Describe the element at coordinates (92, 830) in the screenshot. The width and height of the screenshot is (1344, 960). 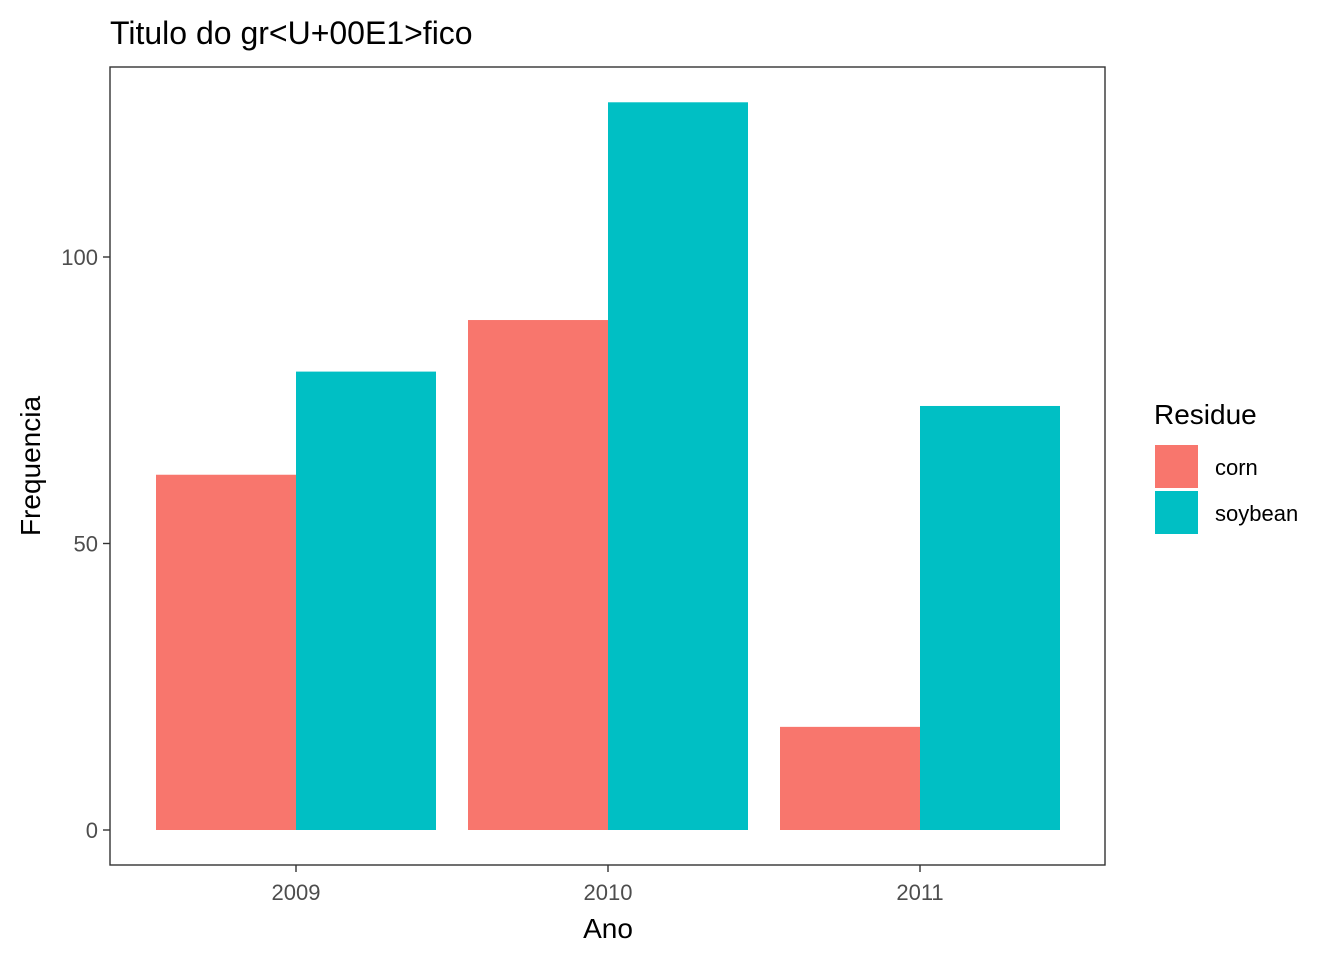
I see `y-tick-label: 0` at that location.